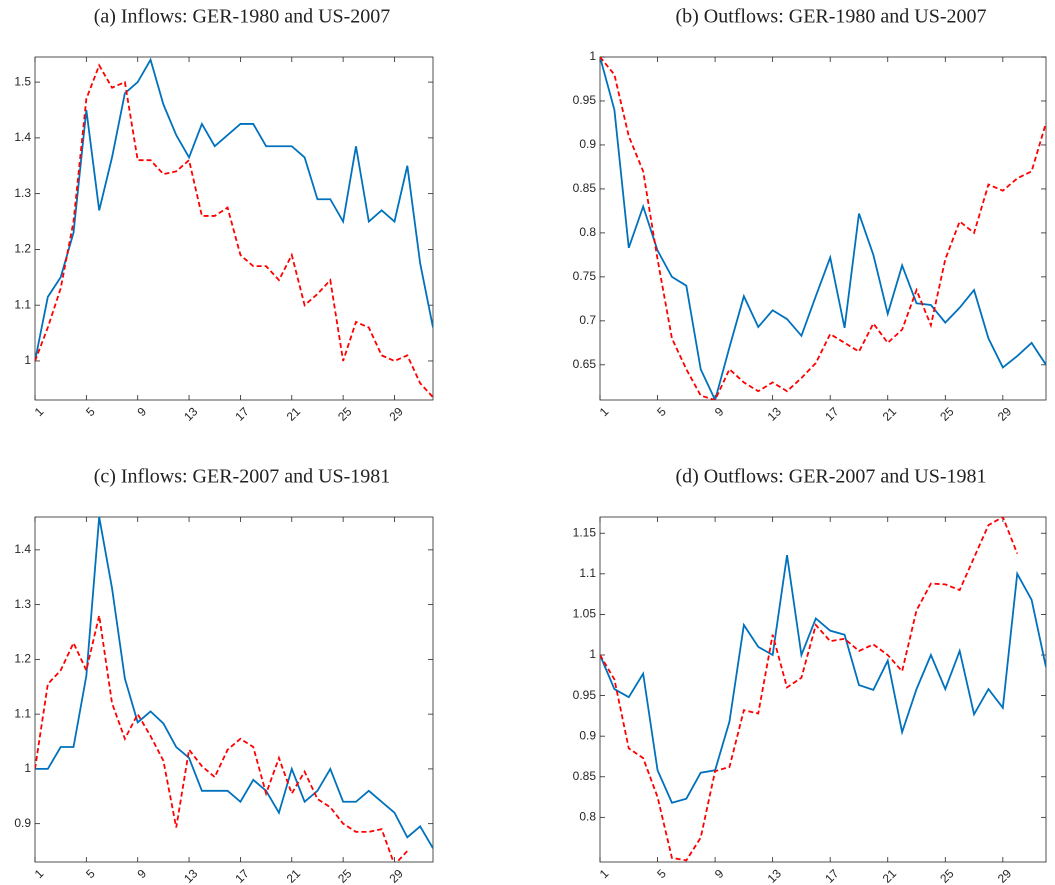 This screenshot has width=1055, height=885. I want to click on y-tick-label: 0.75, so click(585, 276).